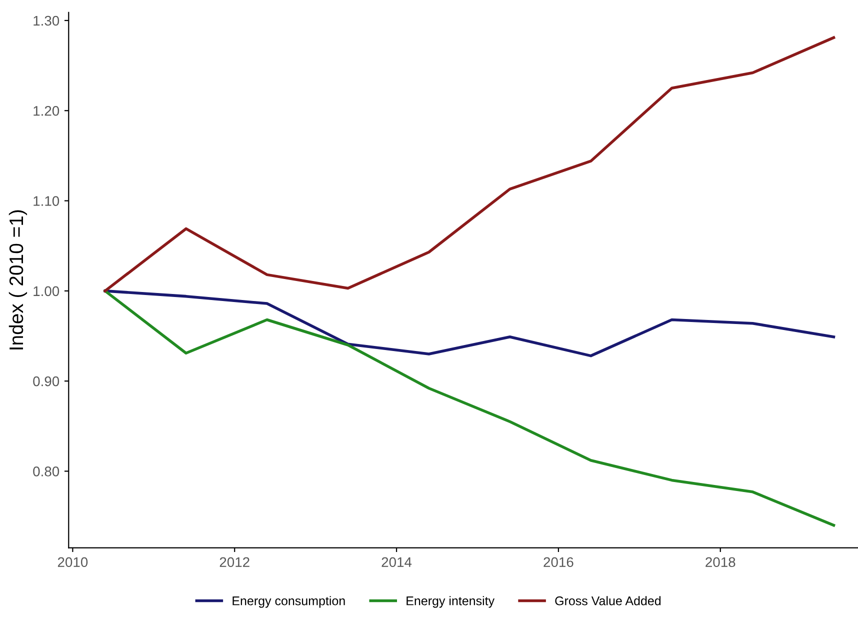  Describe the element at coordinates (450, 602) in the screenshot. I see `legend-label: Energy intensity` at that location.